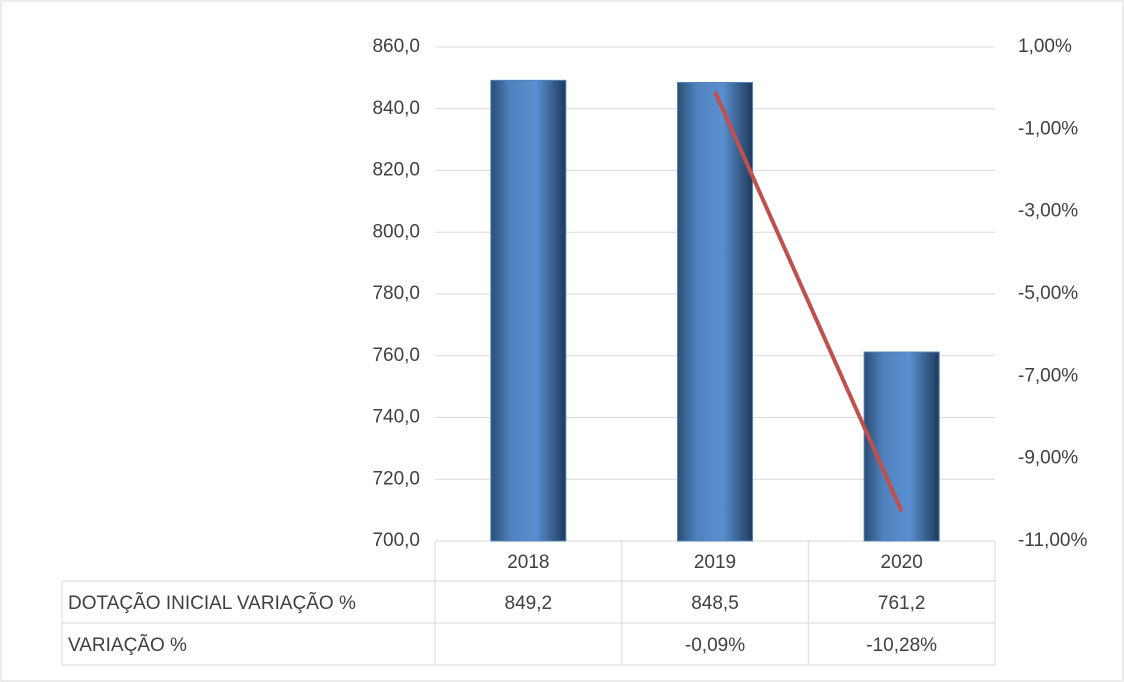 This screenshot has height=682, width=1124. I want to click on y-tick-label: 800,0, so click(396, 231).